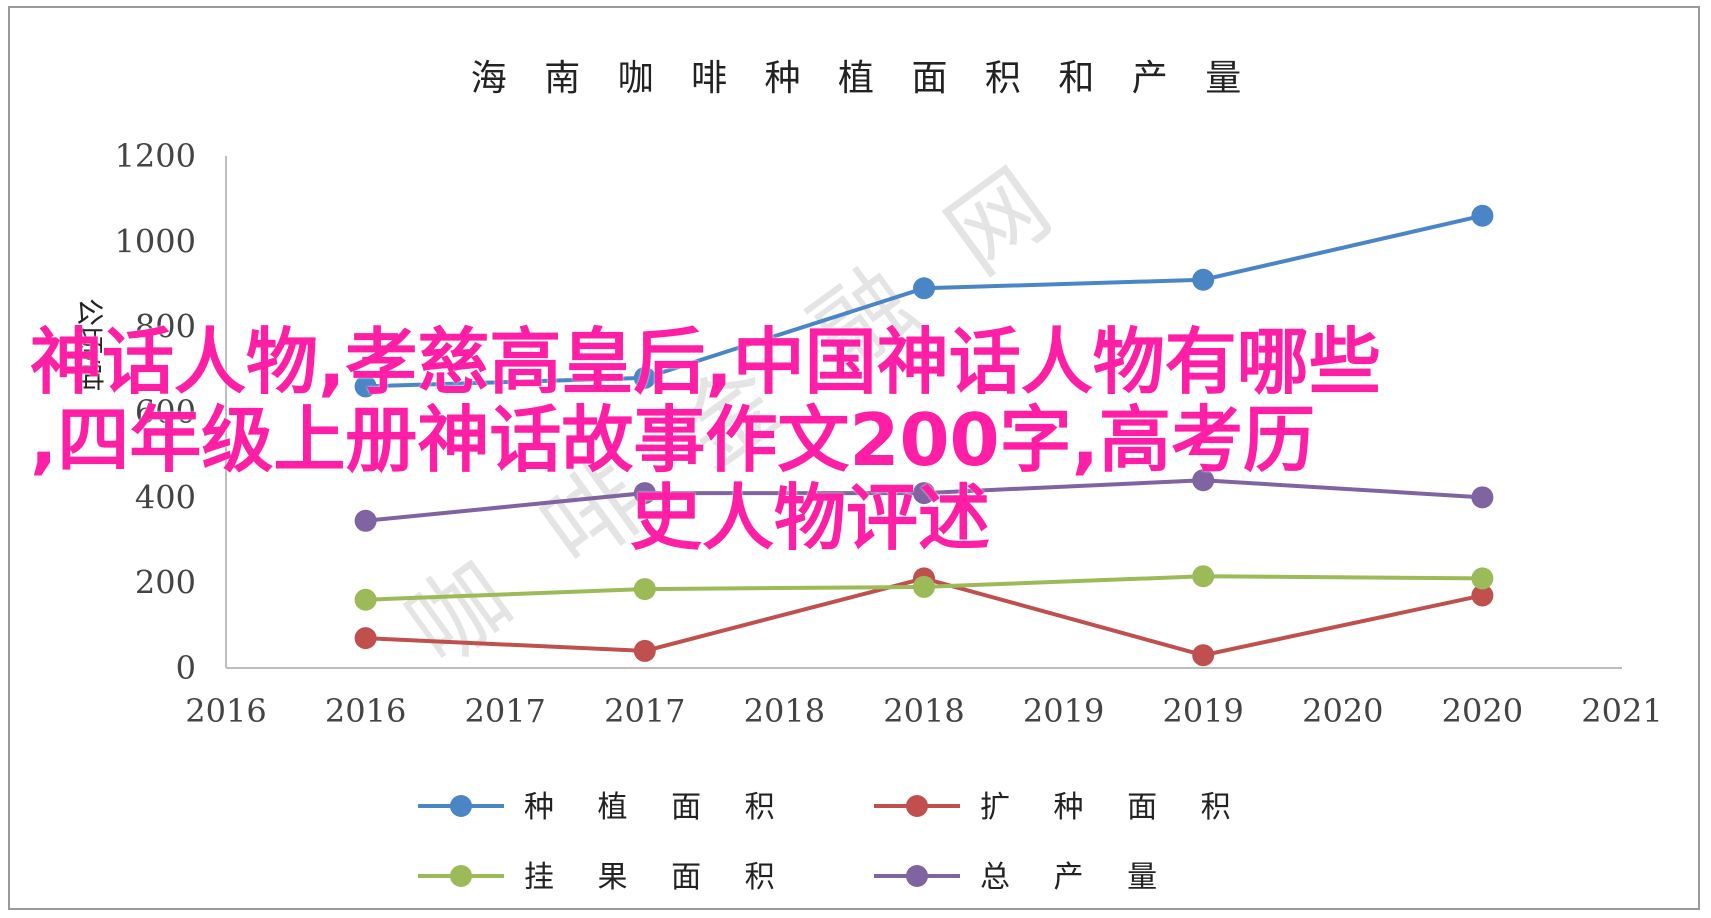  What do you see at coordinates (1621, 711) in the screenshot?
I see `x-tick-label: 2021` at bounding box center [1621, 711].